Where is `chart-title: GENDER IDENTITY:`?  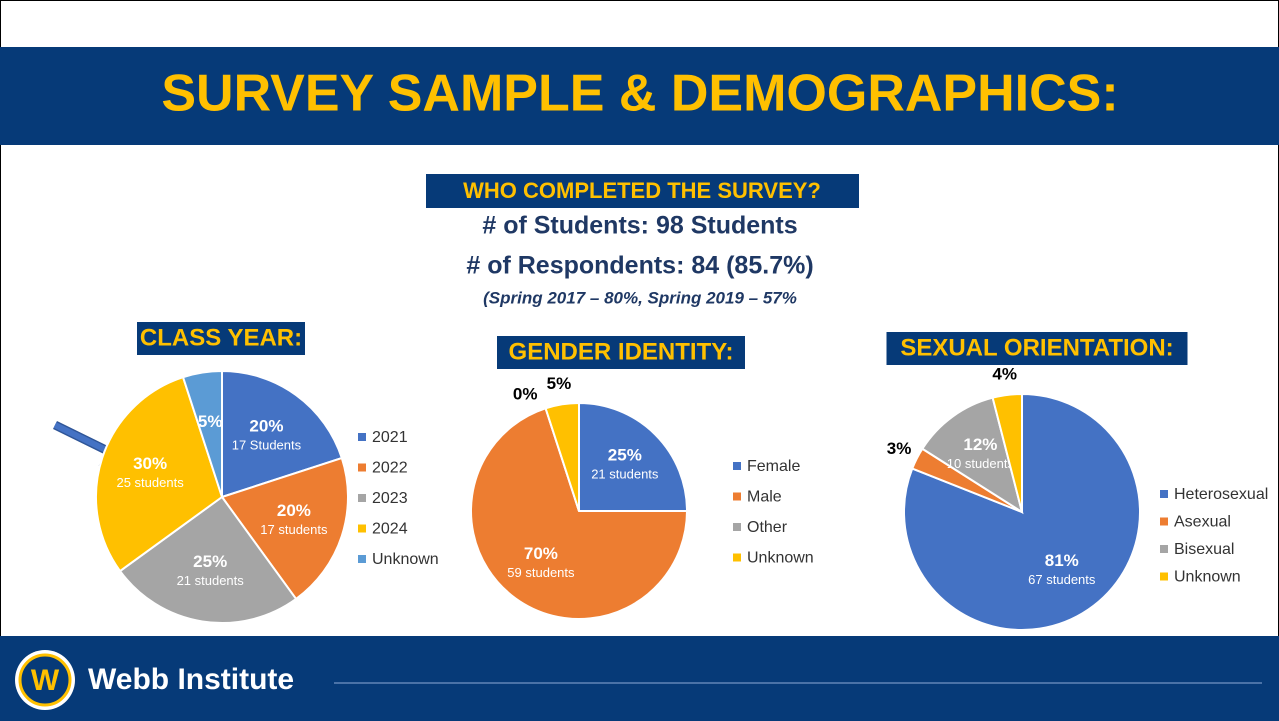 chart-title: GENDER IDENTITY: is located at coordinates (621, 351).